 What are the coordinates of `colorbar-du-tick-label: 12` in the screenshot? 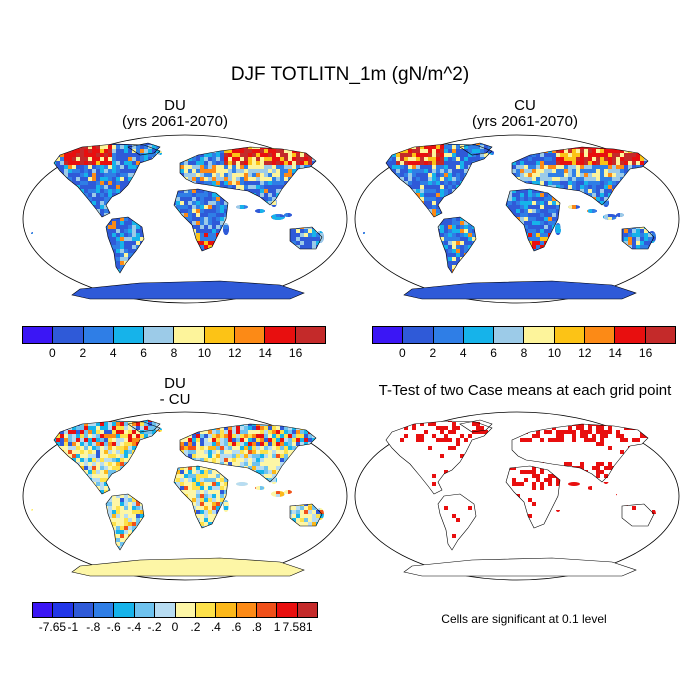 It's located at (235, 353).